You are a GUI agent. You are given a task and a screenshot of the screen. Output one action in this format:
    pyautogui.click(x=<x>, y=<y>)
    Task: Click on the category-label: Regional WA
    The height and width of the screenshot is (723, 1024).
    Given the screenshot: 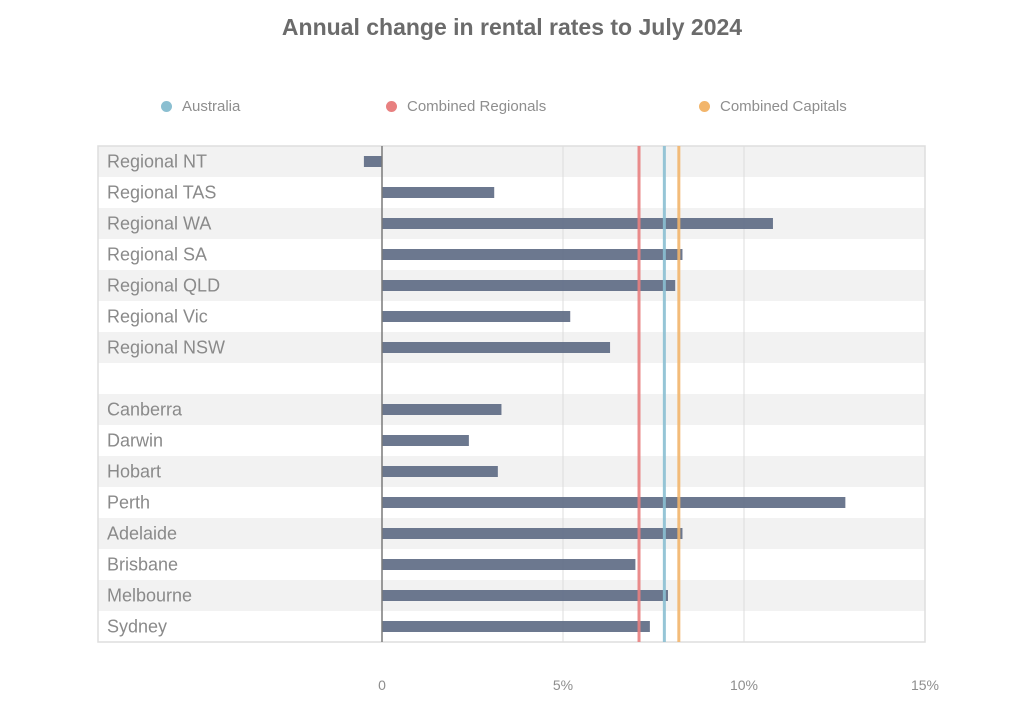 What is the action you would take?
    pyautogui.click(x=159, y=224)
    